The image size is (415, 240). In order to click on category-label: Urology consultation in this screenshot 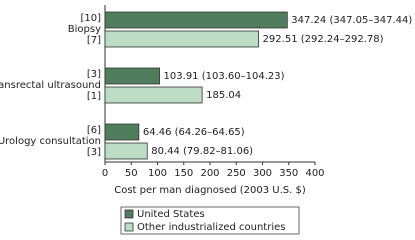, I will do `click(50, 141)`.